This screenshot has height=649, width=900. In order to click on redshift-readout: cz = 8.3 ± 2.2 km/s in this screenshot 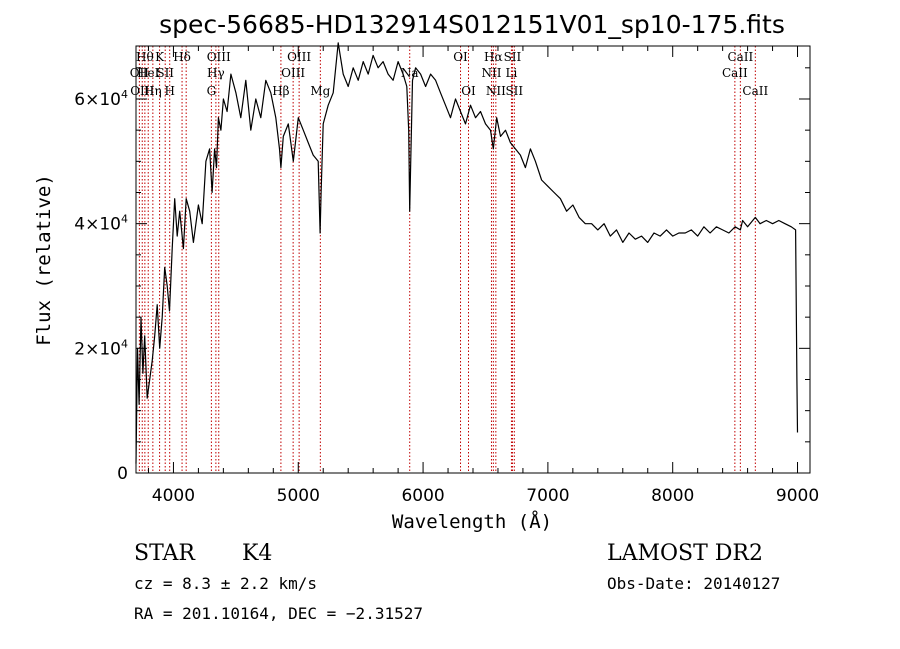, I will do `click(225, 583)`.